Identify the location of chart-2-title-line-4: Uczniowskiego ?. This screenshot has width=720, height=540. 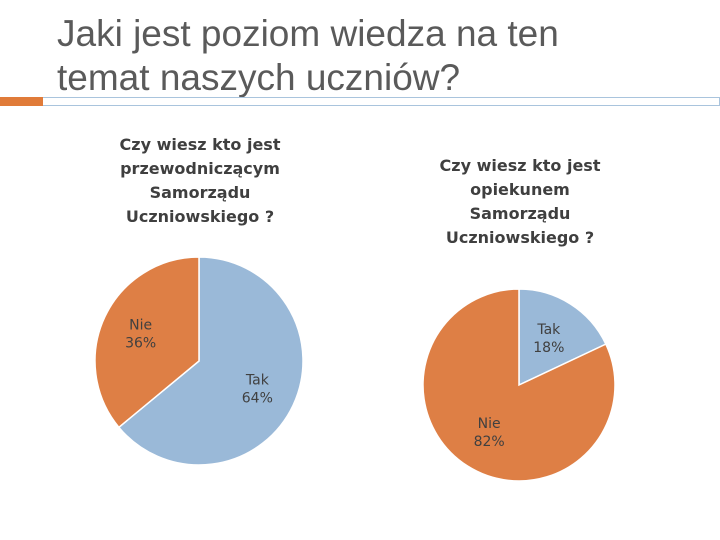
(520, 237).